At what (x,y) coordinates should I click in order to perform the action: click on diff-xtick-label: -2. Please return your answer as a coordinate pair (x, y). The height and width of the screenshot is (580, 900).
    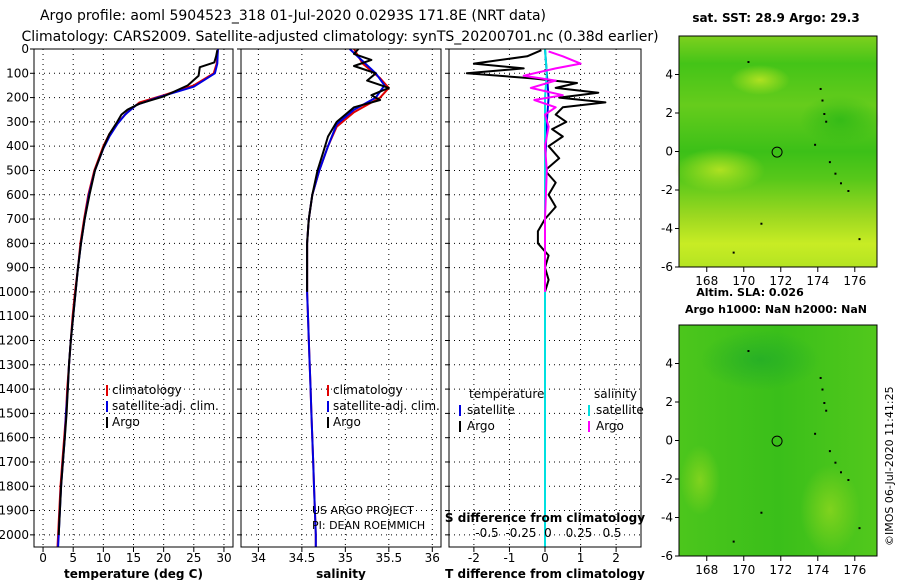
    Looking at the image, I should click on (474, 558).